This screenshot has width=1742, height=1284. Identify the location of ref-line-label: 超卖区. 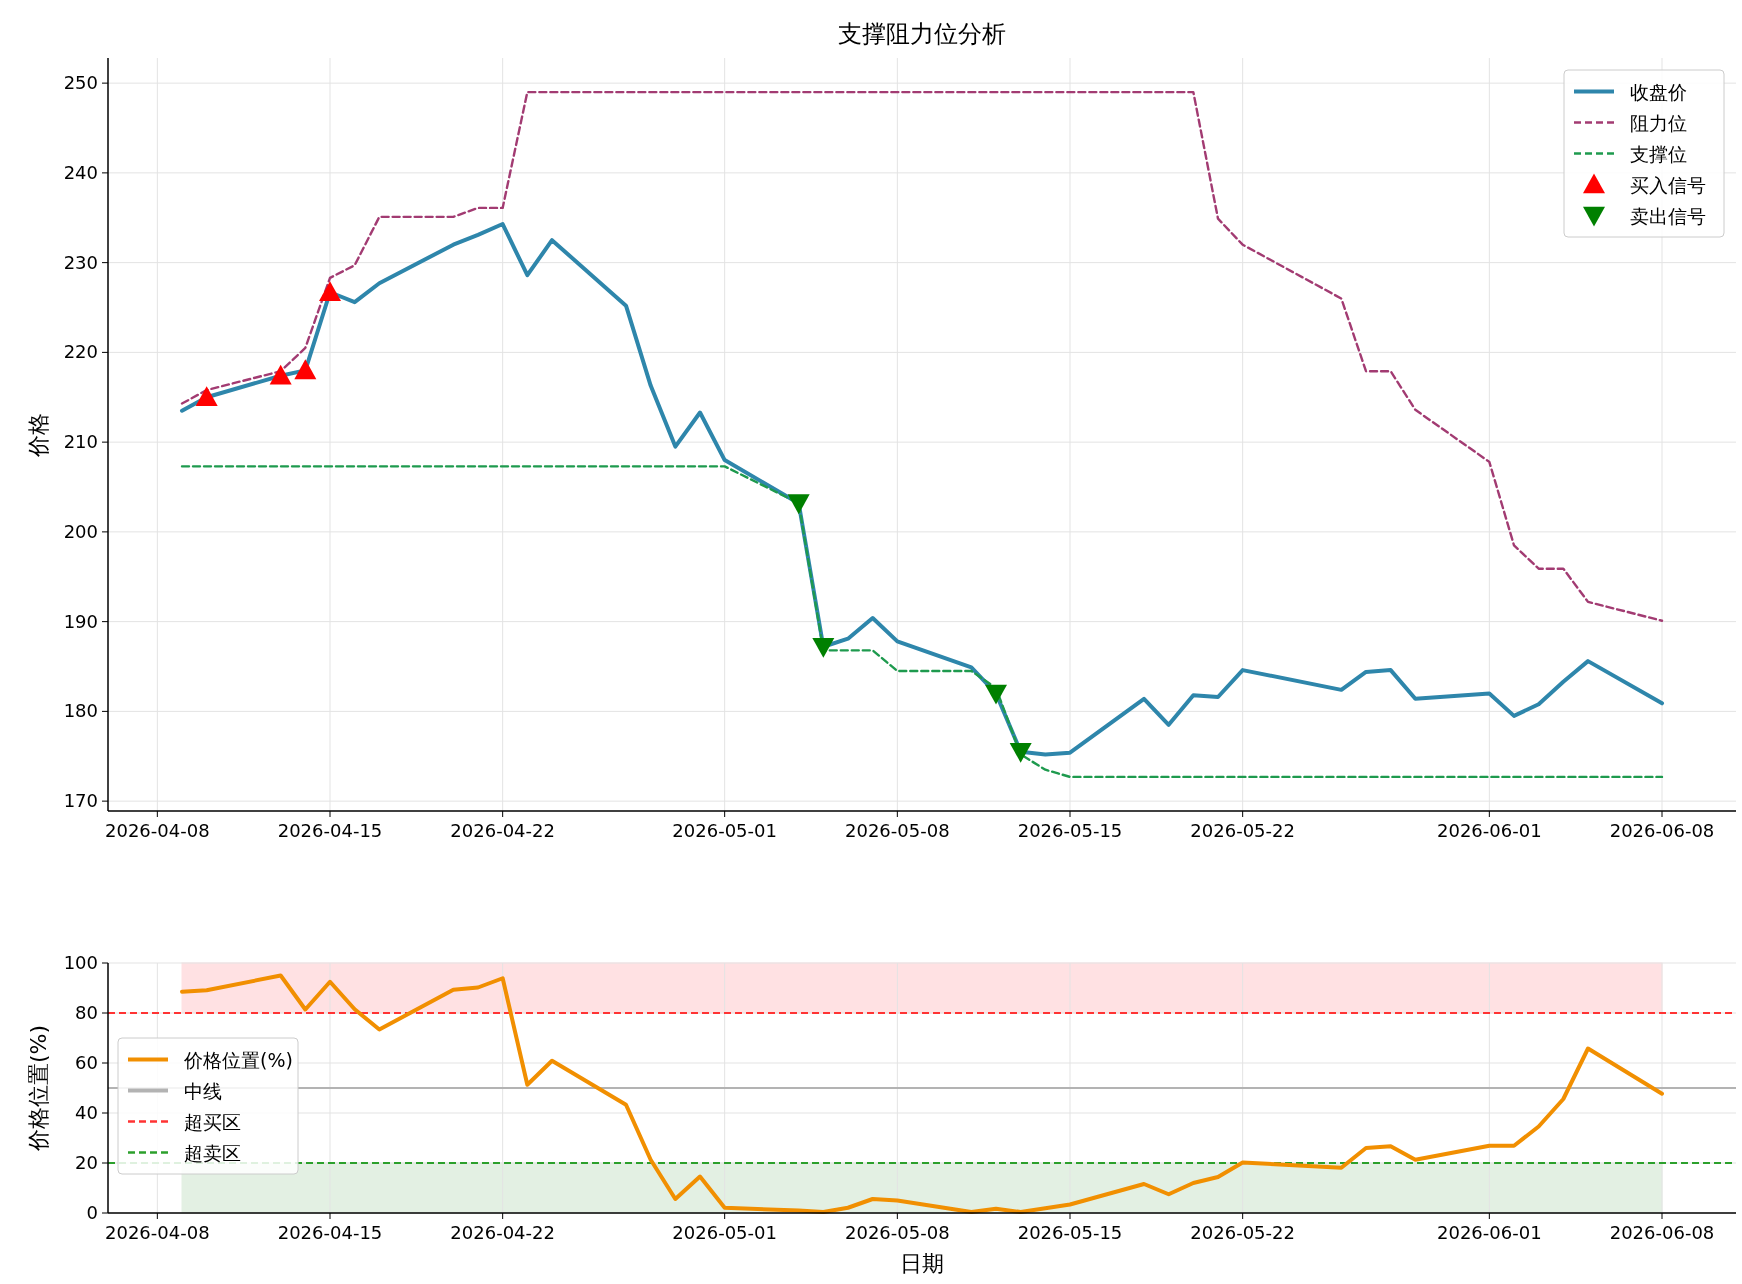
(212, 1152).